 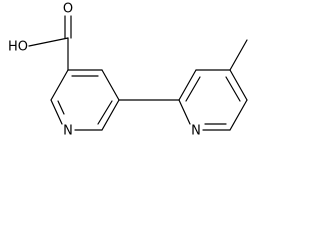 What do you see at coordinates (68, 9) in the screenshot?
I see `atom-label: O` at bounding box center [68, 9].